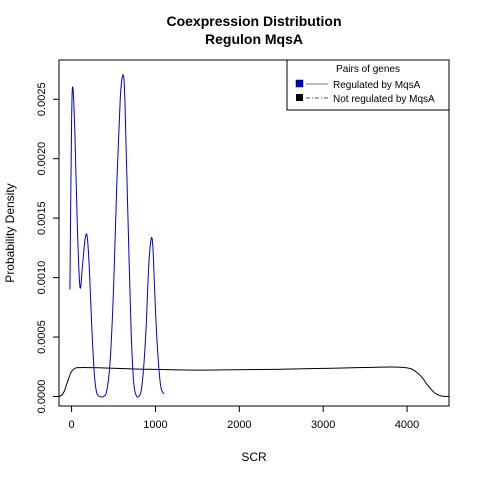 The height and width of the screenshot is (485, 480). Describe the element at coordinates (254, 457) in the screenshot. I see `x-axis-title: SCR` at that location.